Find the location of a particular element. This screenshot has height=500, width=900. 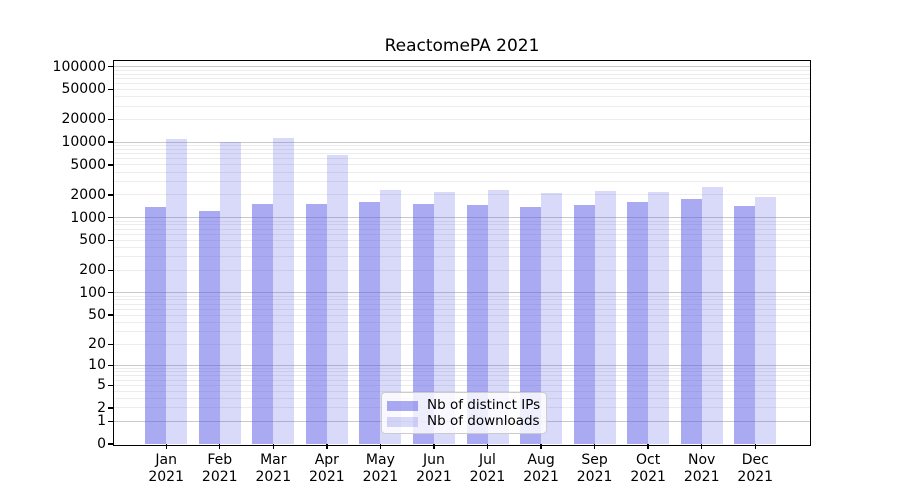

y-tick-mark-2000 is located at coordinates (110, 195).